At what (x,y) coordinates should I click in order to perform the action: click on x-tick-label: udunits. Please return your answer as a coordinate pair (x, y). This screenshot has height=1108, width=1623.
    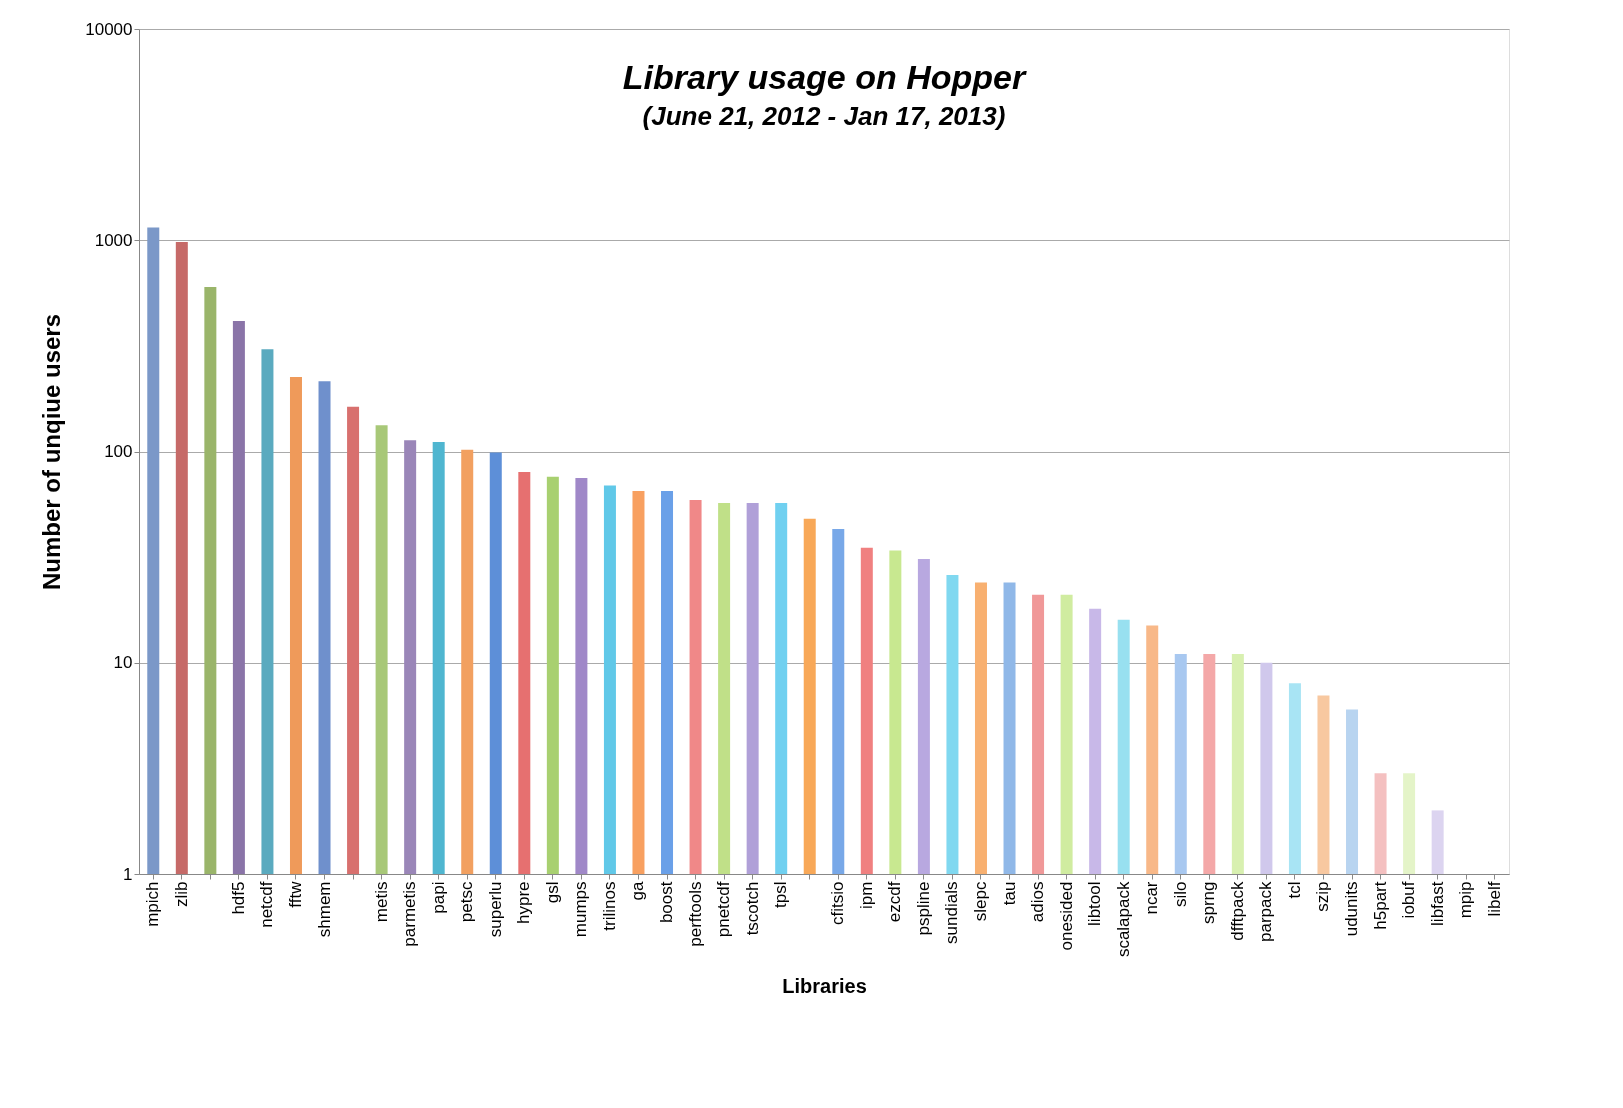
    Looking at the image, I should click on (1352, 909).